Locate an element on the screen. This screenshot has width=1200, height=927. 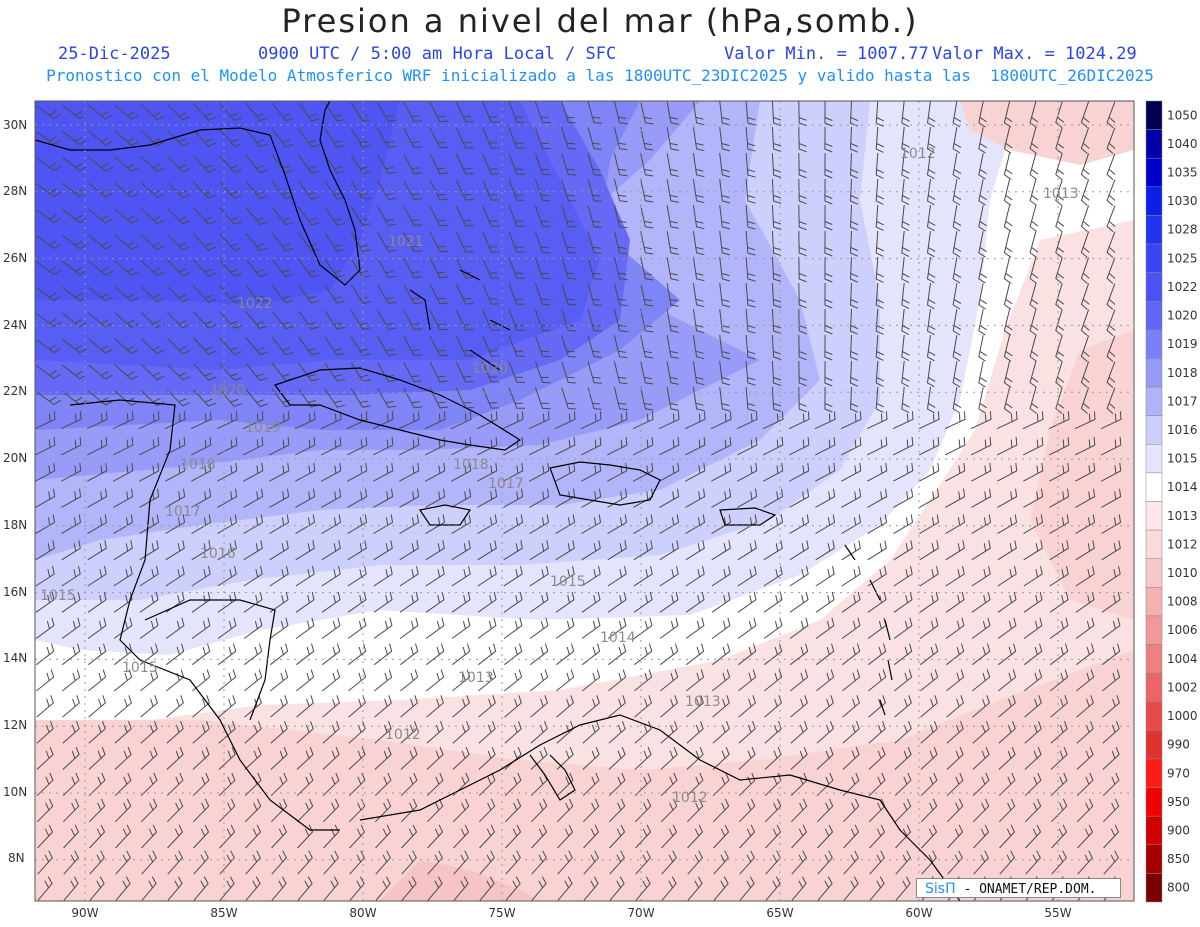
colorbar-swatch is located at coordinates (1154, 430).